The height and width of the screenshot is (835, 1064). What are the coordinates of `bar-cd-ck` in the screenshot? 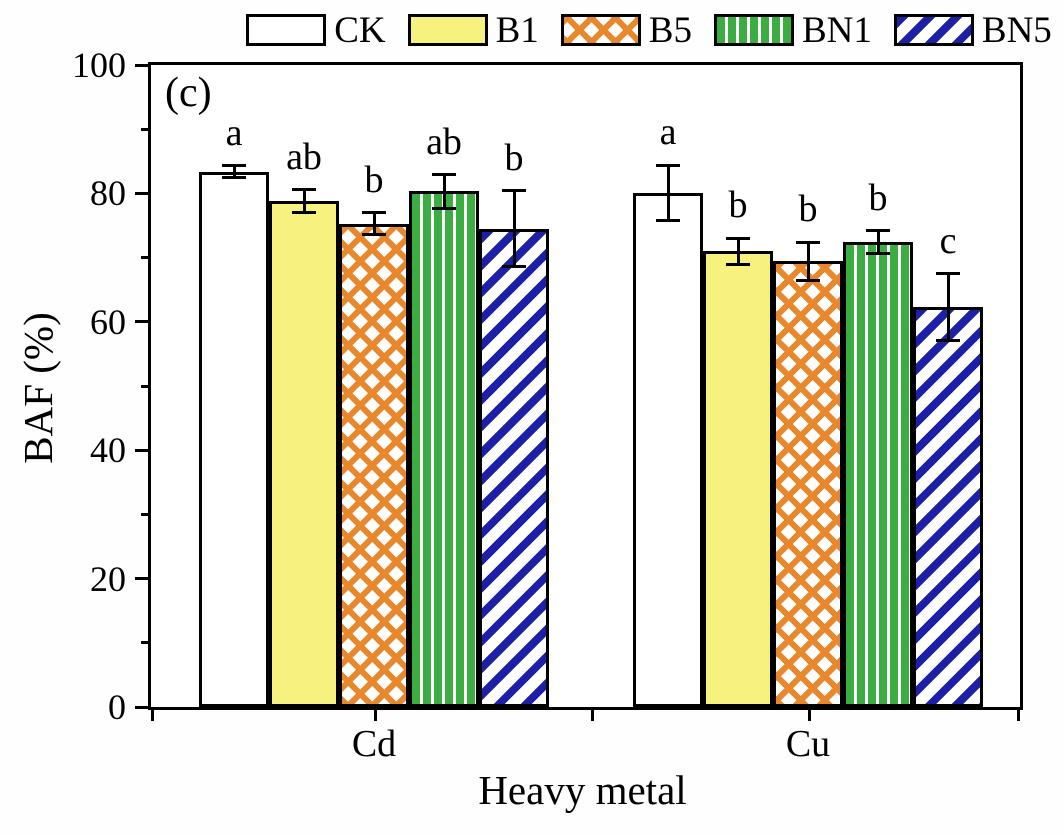 It's located at (234, 439).